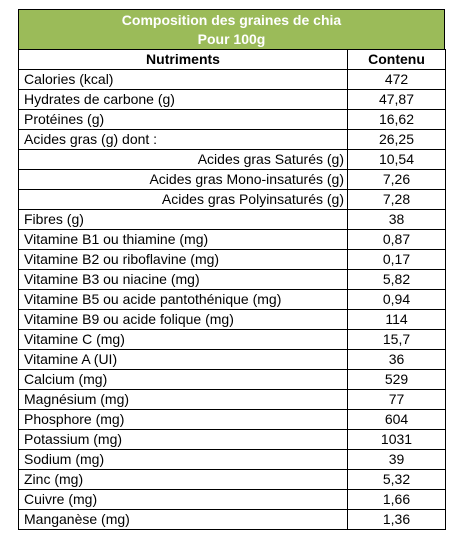 The image size is (469, 557). What do you see at coordinates (183, 319) in the screenshot?
I see `nutrient-label: Vitamine B9 ou acide folique (mg)` at bounding box center [183, 319].